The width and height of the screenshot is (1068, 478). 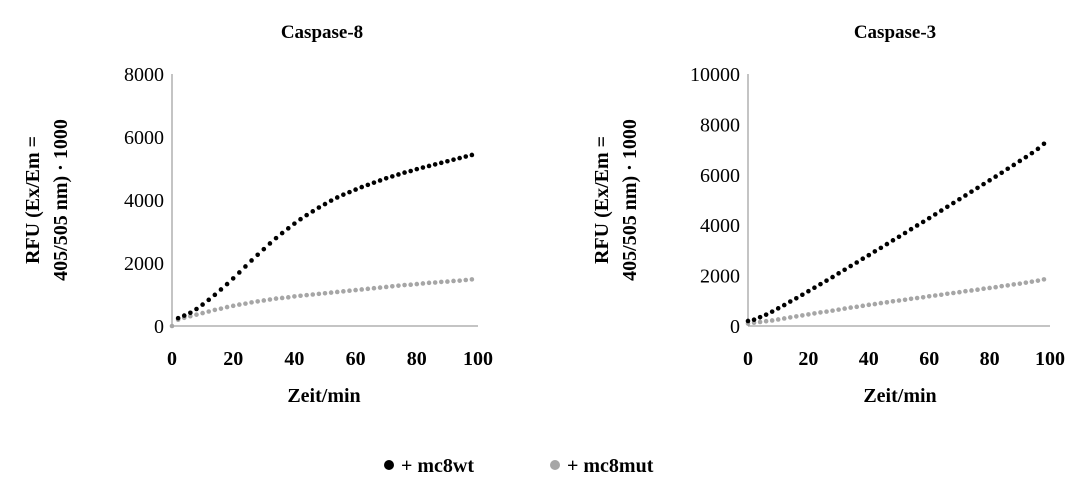 What do you see at coordinates (233, 359) in the screenshot?
I see `x-tick-label: 20` at bounding box center [233, 359].